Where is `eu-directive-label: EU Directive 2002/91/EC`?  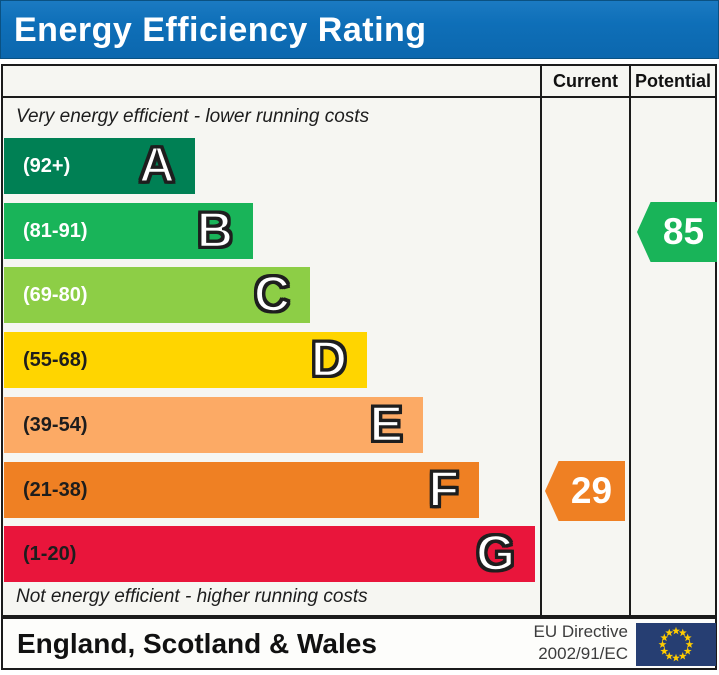
eu-directive-label: EU Directive 2002/91/EC is located at coordinates (538, 643).